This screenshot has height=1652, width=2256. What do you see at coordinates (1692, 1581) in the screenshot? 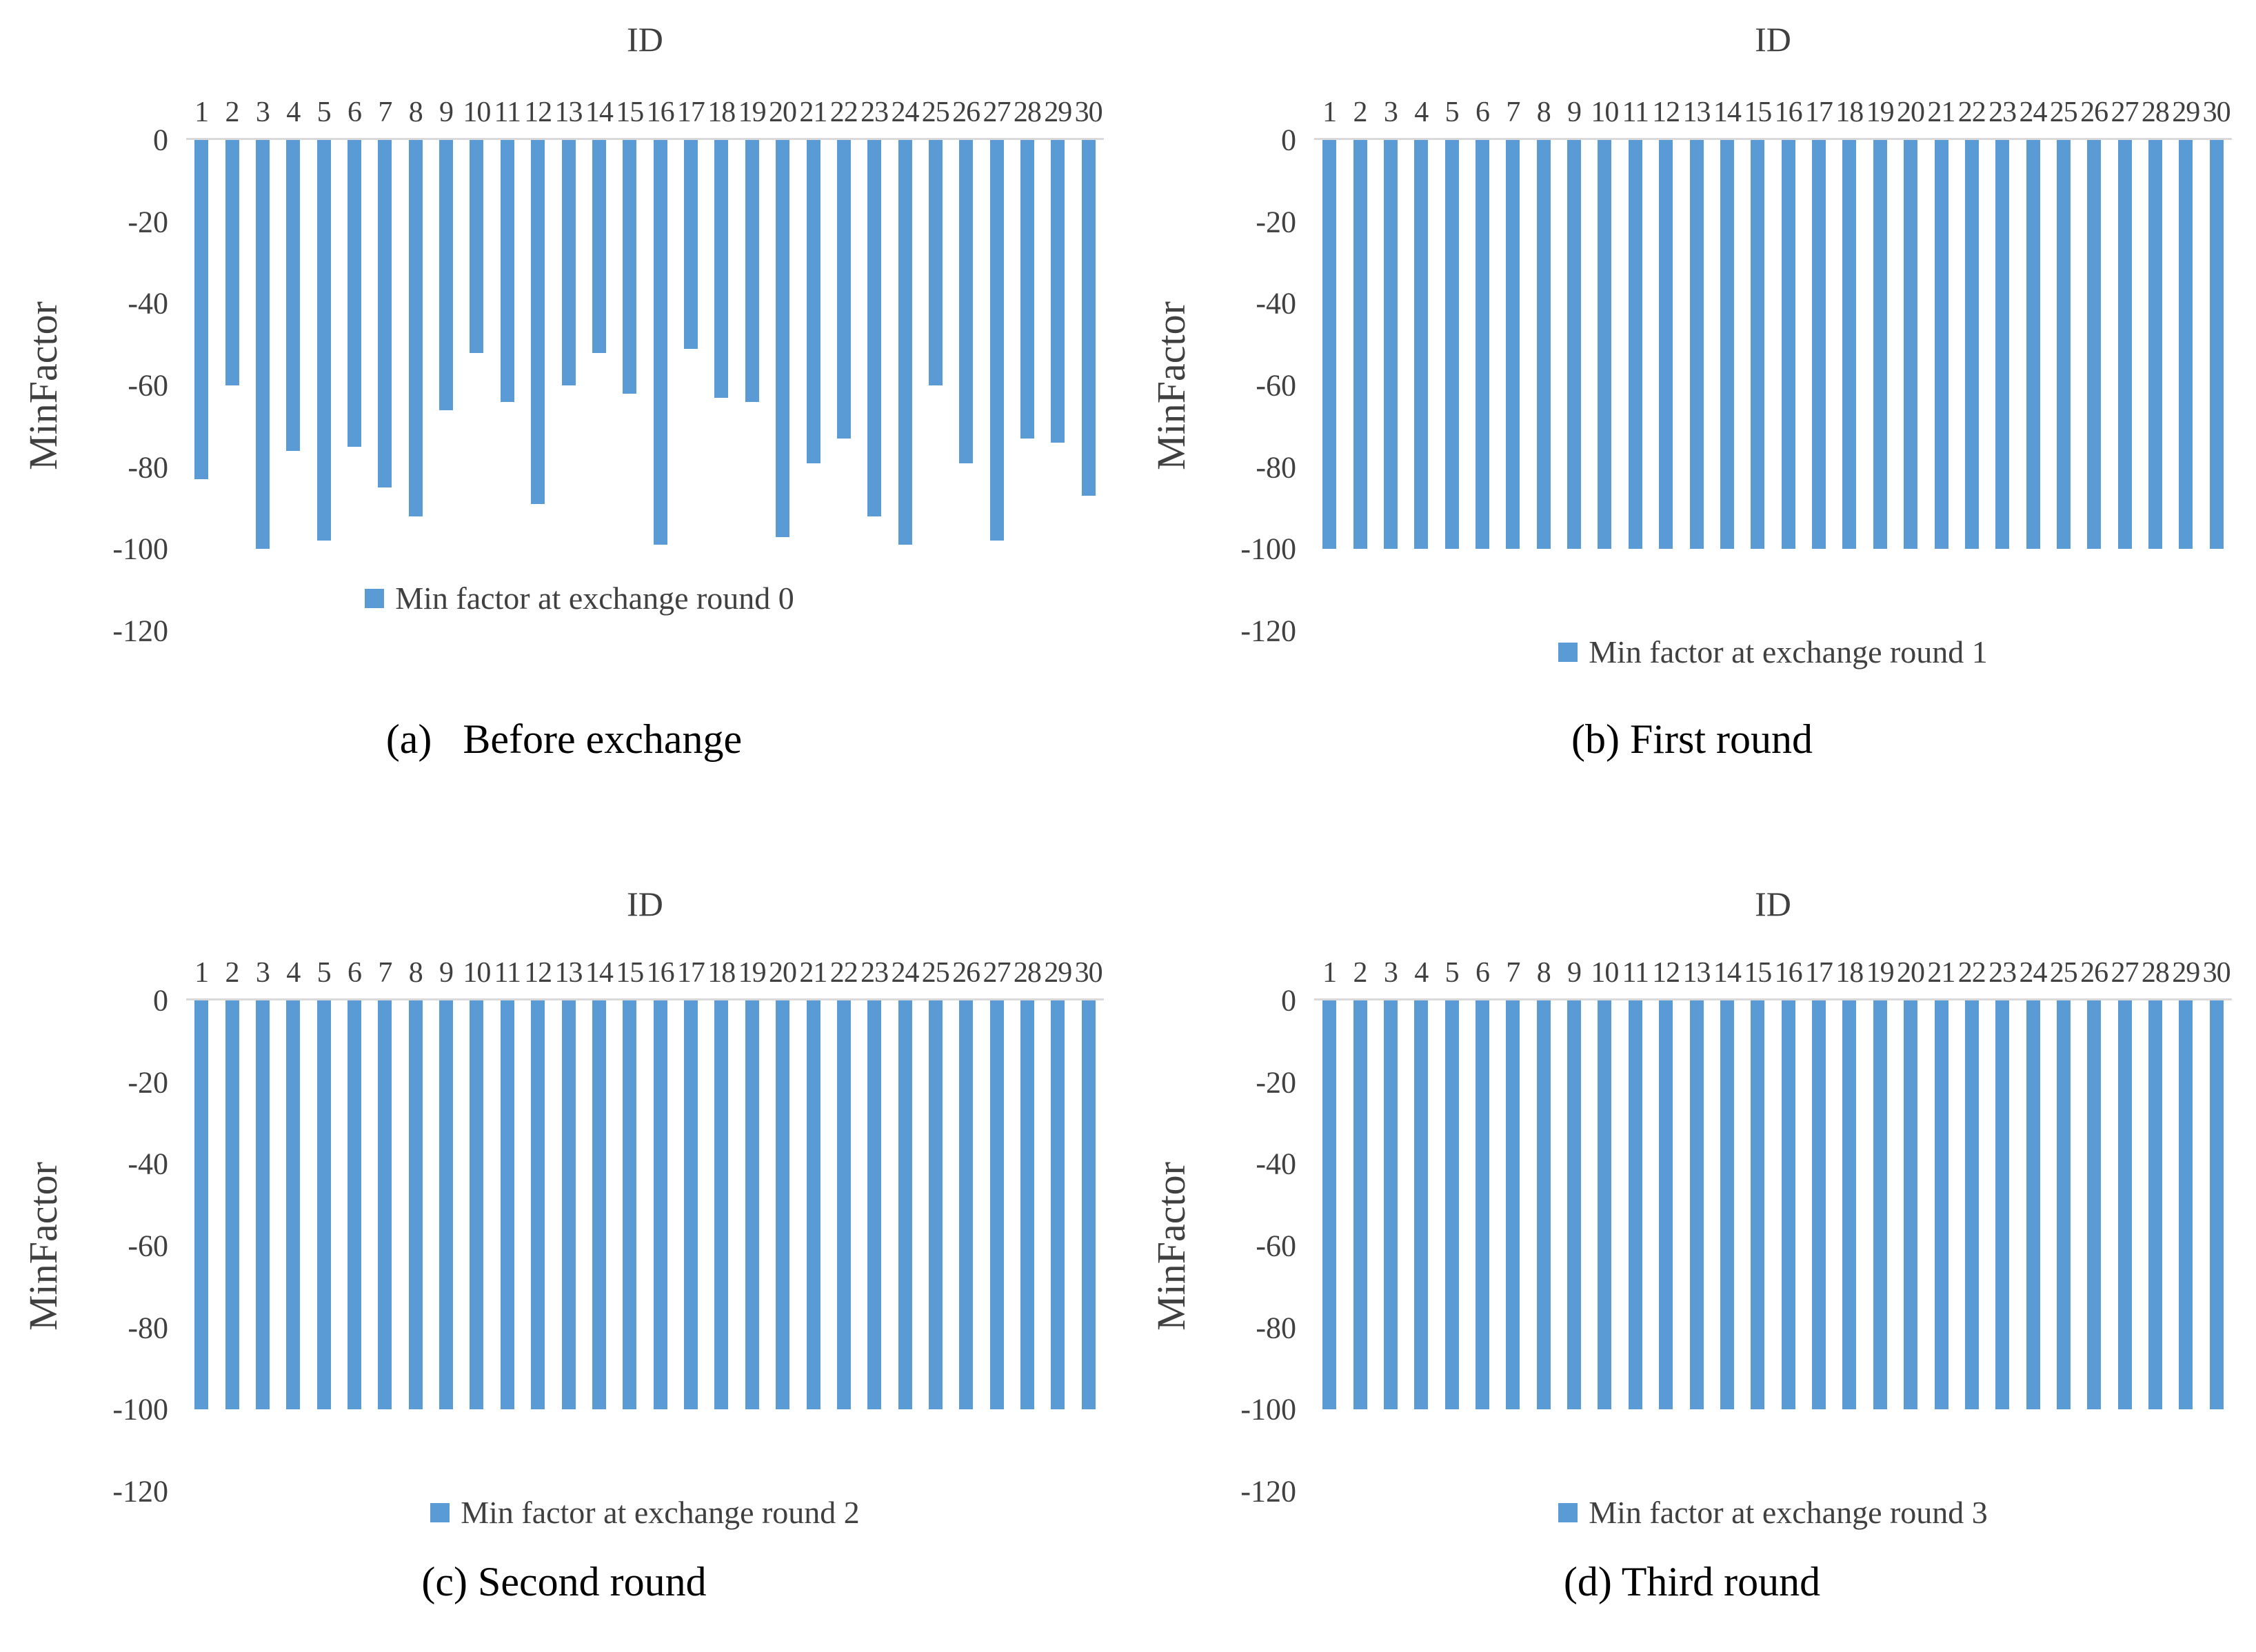
I see `caption: (d) Third round` at bounding box center [1692, 1581].